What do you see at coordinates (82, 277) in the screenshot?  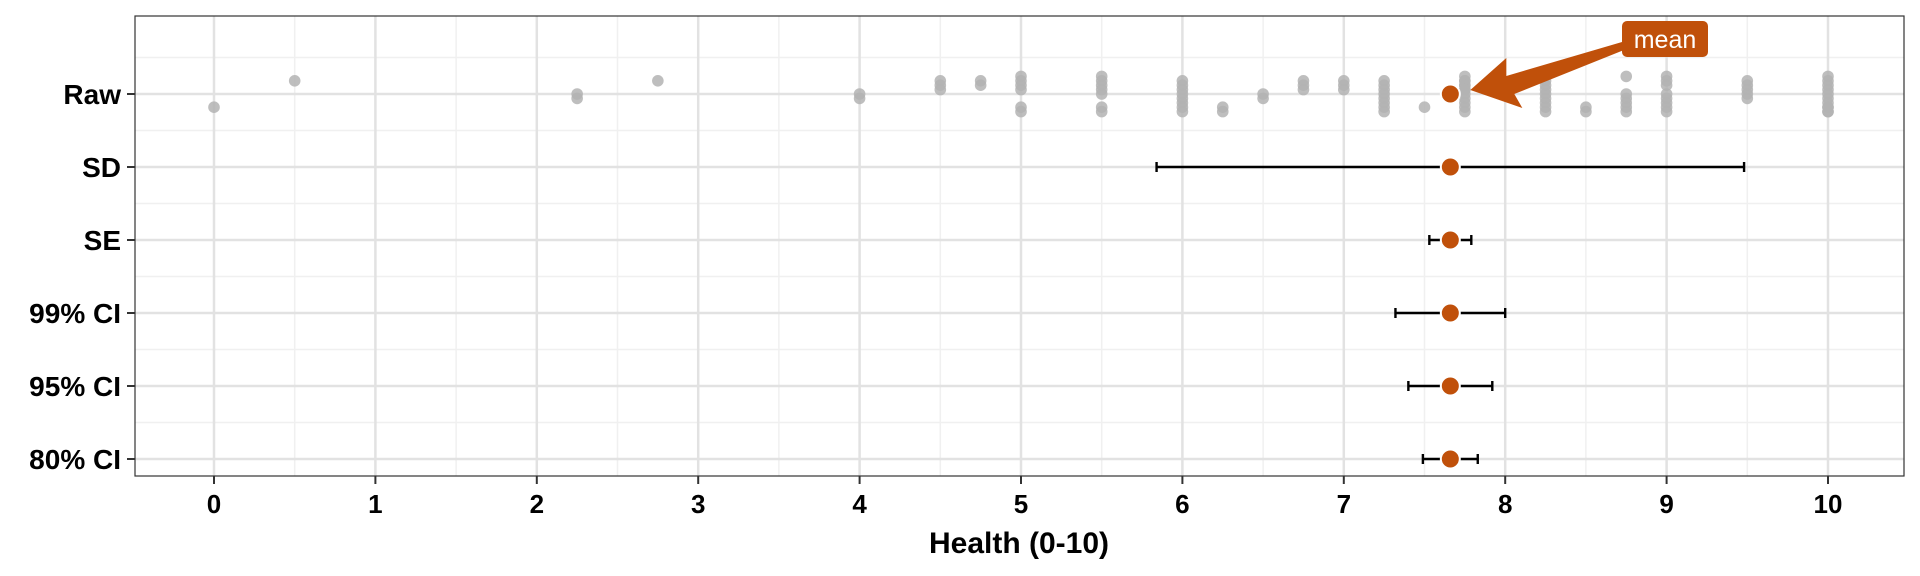 I see `y-axis: Raw SD SE 99% CI 95% CI 80% CI` at bounding box center [82, 277].